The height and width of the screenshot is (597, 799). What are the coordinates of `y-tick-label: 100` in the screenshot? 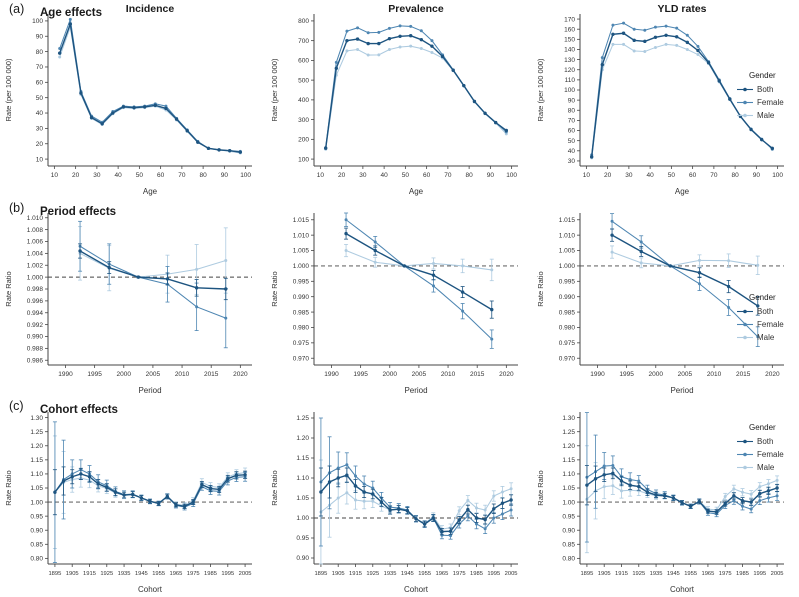 It's located at (37, 21).